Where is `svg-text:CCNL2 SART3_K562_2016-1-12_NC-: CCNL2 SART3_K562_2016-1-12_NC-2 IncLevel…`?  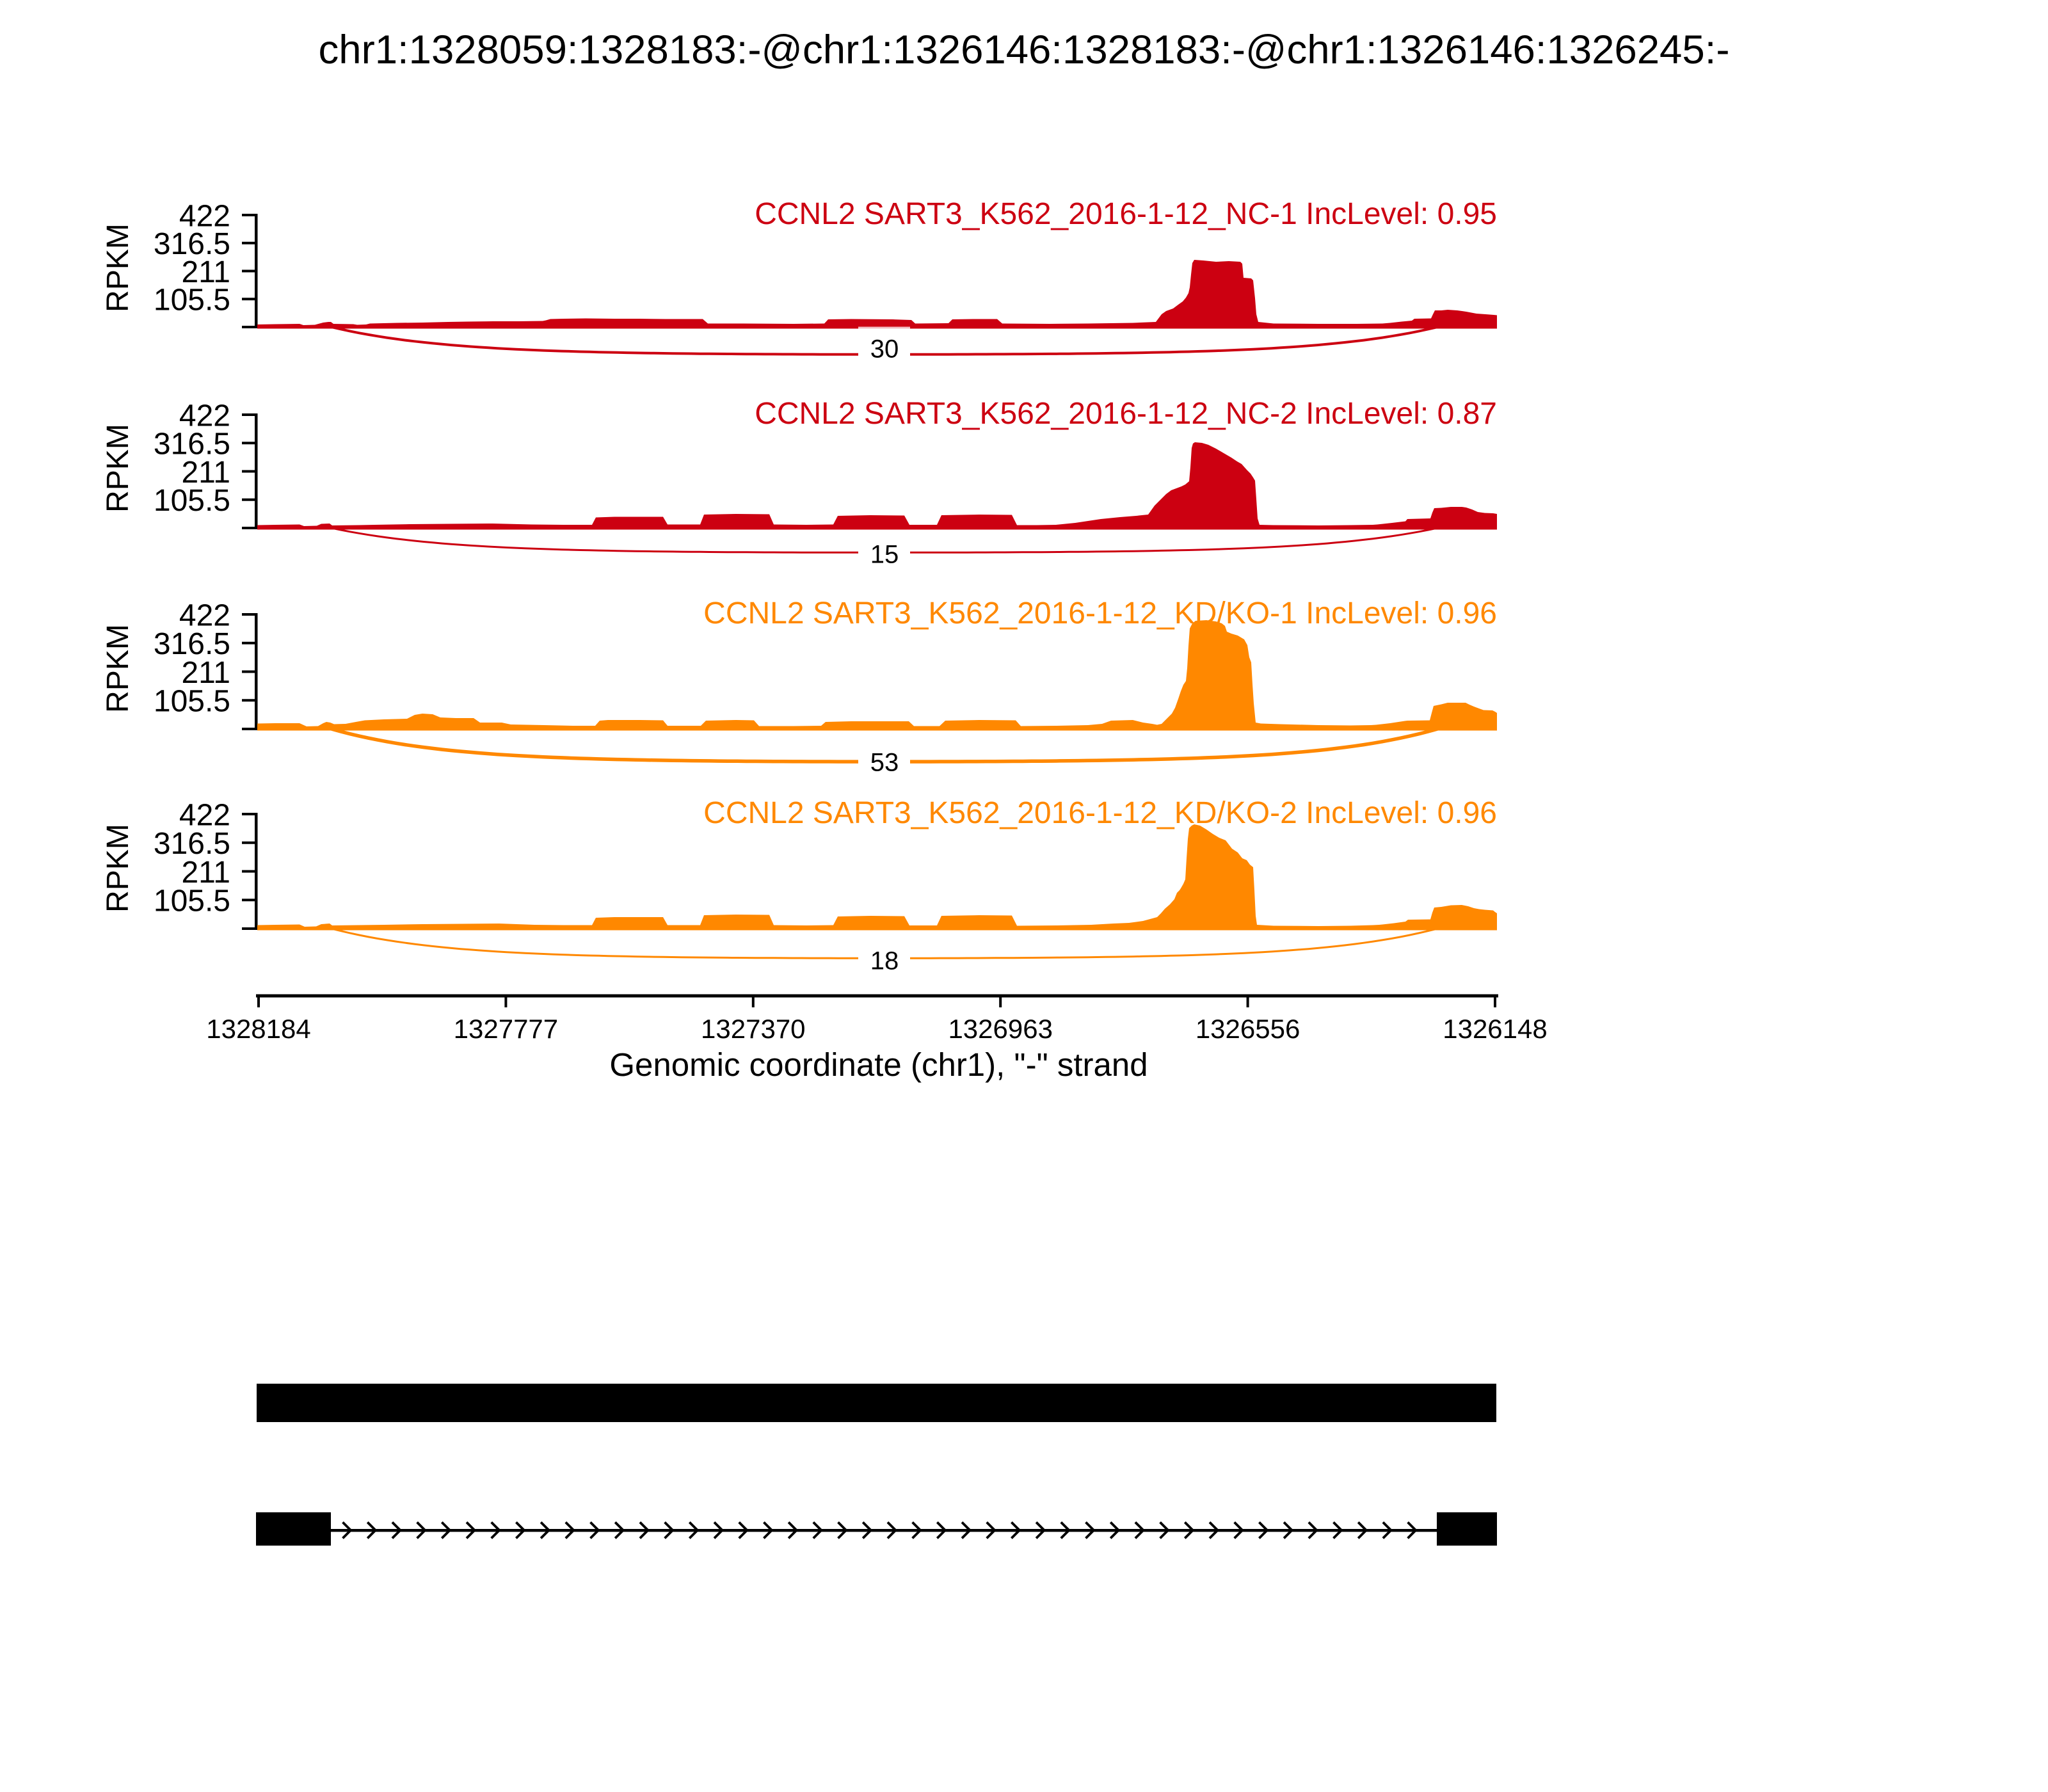 svg-text:CCNL2 SART3_K562_2016-1-12_NC-: CCNL2 SART3_K562_2016-1-12_NC-2 IncLevel… is located at coordinates (1126, 414).